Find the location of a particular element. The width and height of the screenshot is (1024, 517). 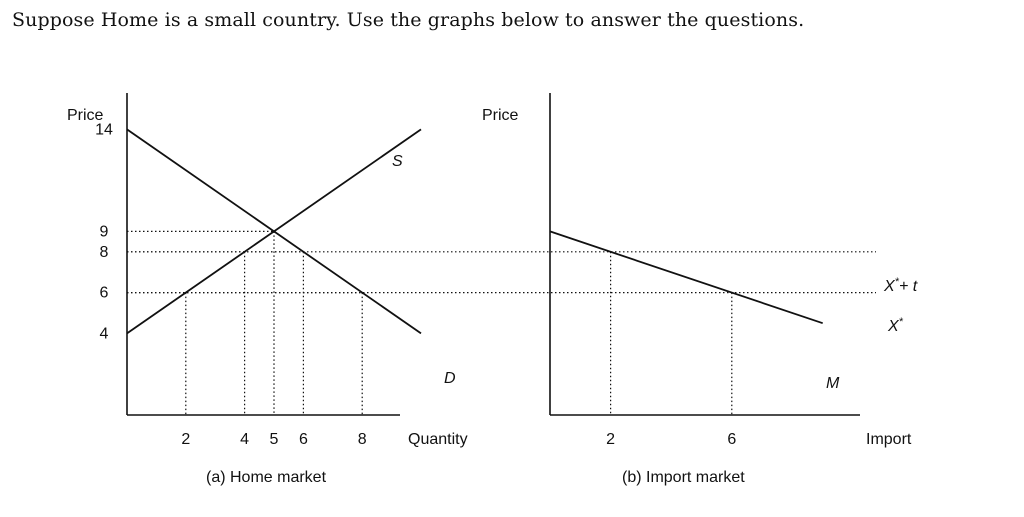

y-axis-label-b: Price is located at coordinates (500, 115).